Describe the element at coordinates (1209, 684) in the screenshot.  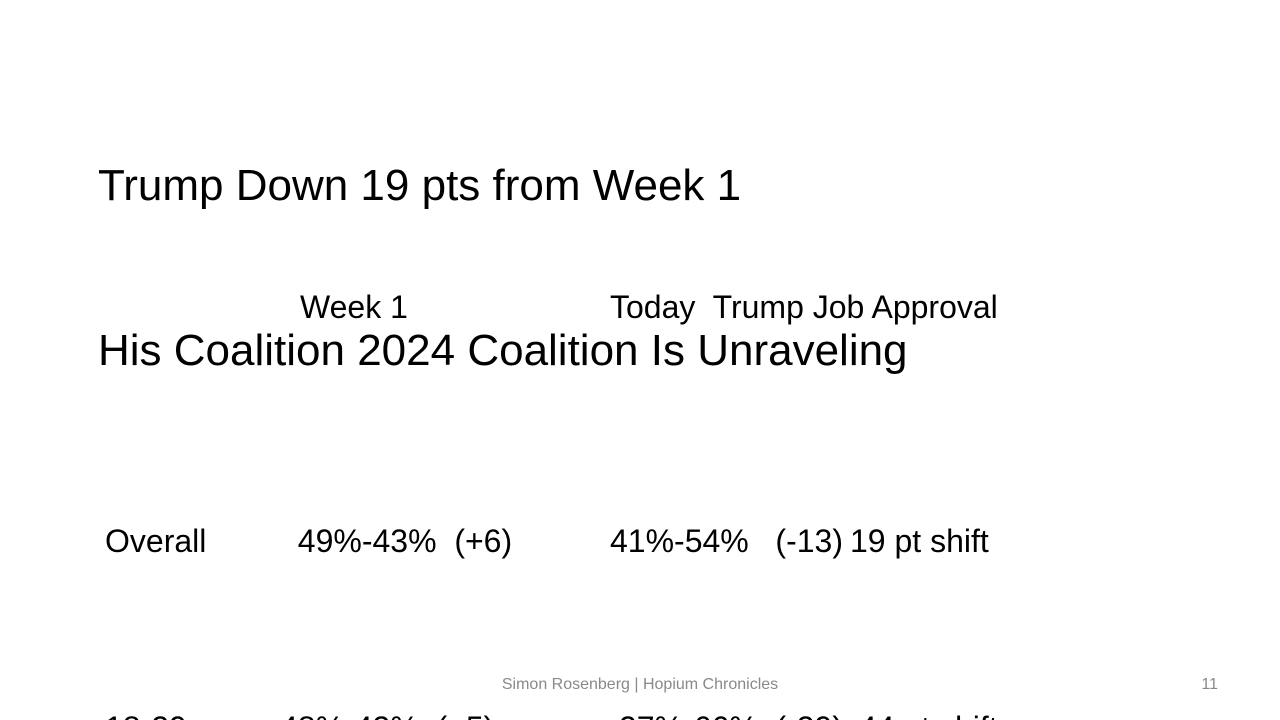
I see `slide-page-number: 11` at that location.